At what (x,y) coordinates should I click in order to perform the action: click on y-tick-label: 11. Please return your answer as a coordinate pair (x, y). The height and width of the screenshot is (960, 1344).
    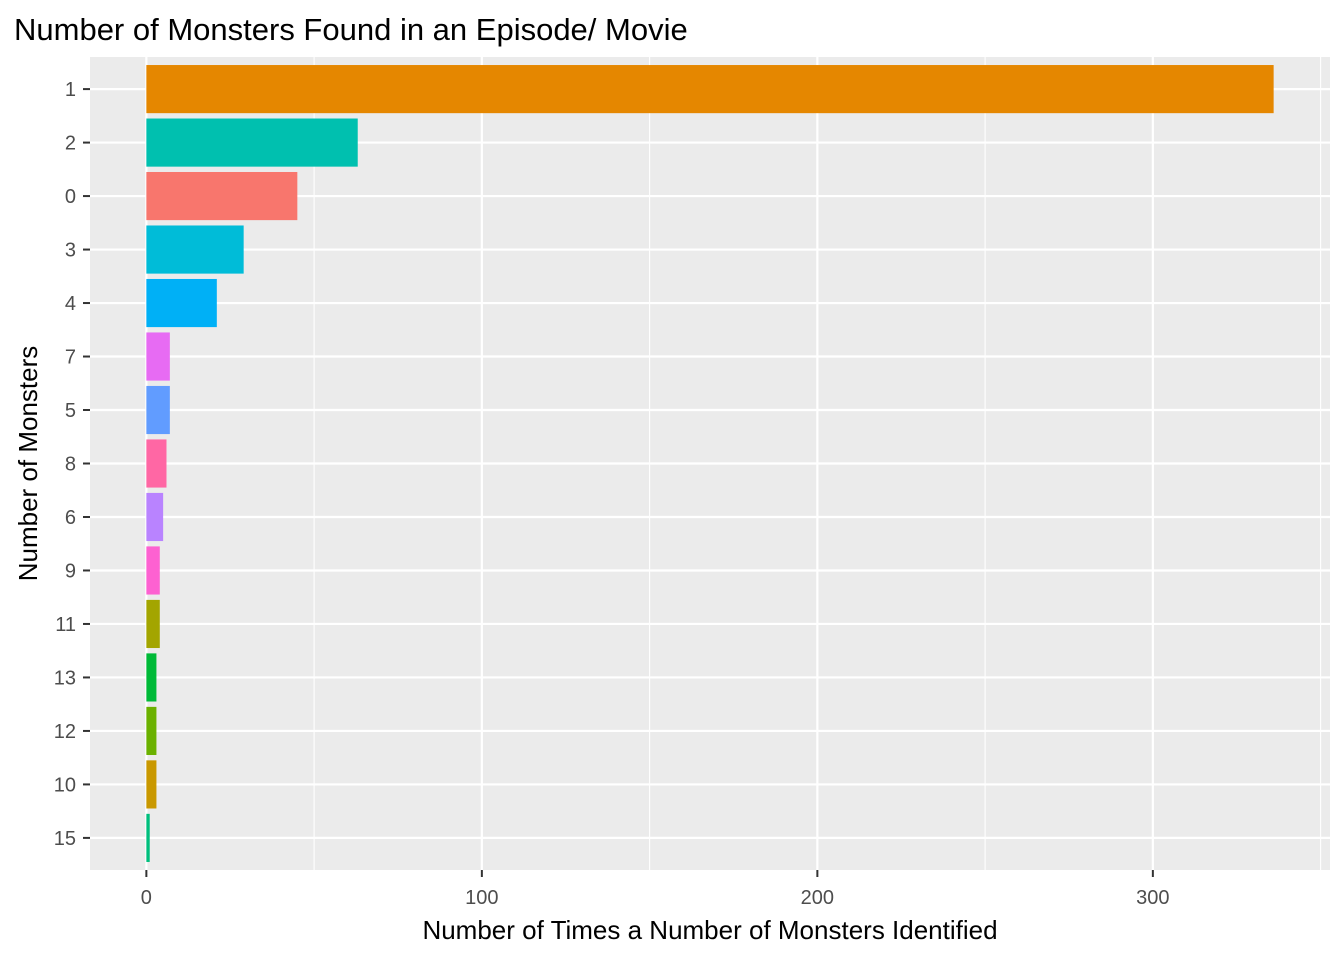
    Looking at the image, I should click on (65, 625).